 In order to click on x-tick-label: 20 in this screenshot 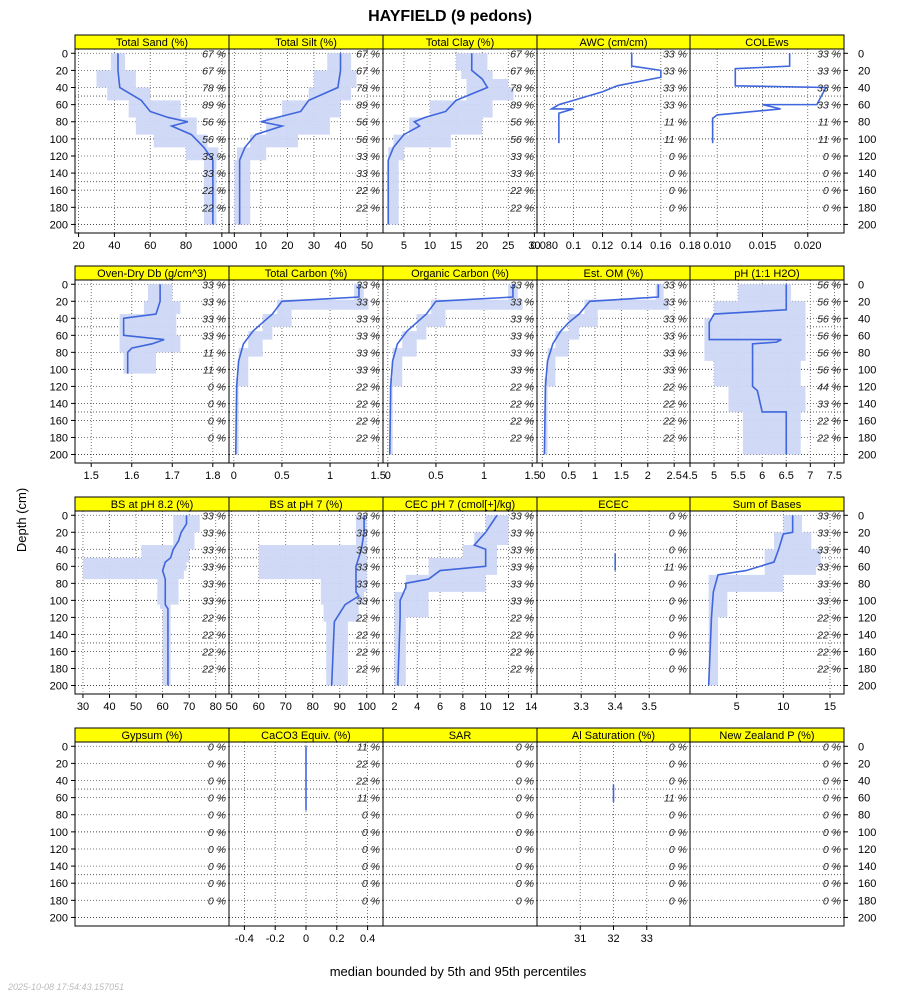, I will do `click(78, 246)`.